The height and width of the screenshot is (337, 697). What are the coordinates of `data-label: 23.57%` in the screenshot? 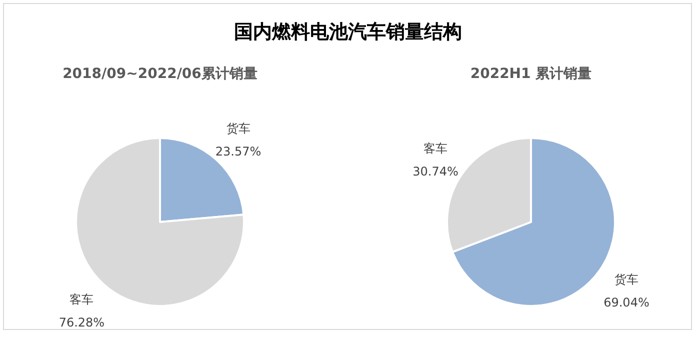 It's located at (238, 151).